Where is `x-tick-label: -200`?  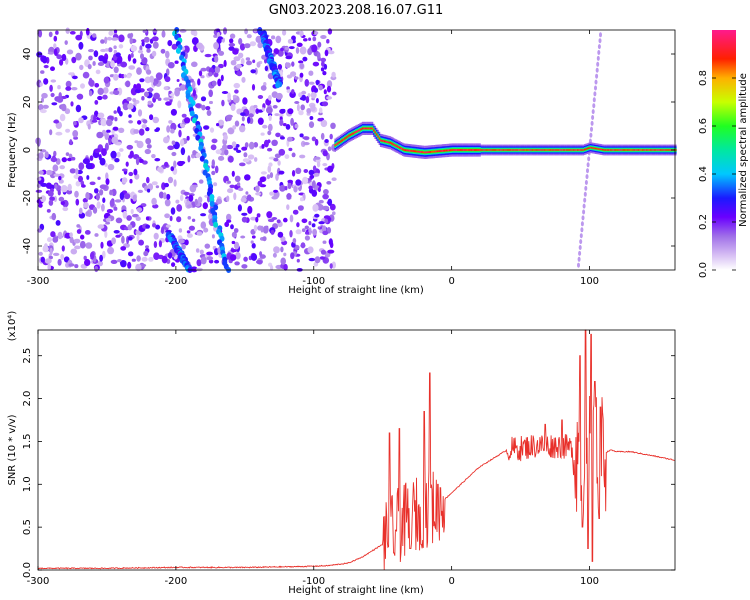 x-tick-label: -200 is located at coordinates (176, 581).